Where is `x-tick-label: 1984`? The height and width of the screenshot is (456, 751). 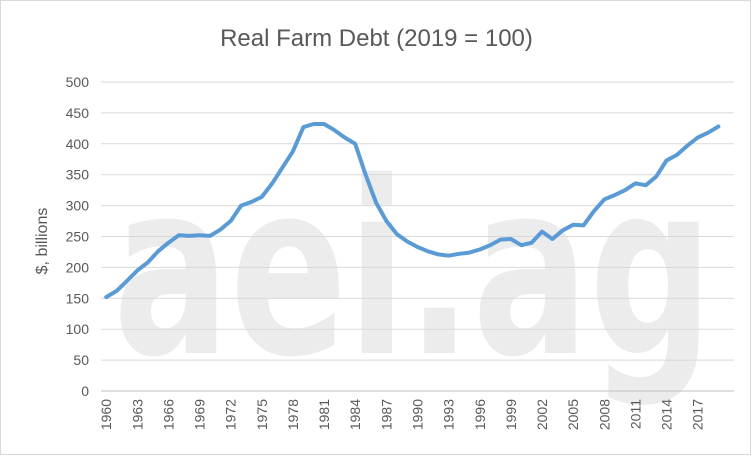 x-tick-label: 1984 is located at coordinates (355, 414).